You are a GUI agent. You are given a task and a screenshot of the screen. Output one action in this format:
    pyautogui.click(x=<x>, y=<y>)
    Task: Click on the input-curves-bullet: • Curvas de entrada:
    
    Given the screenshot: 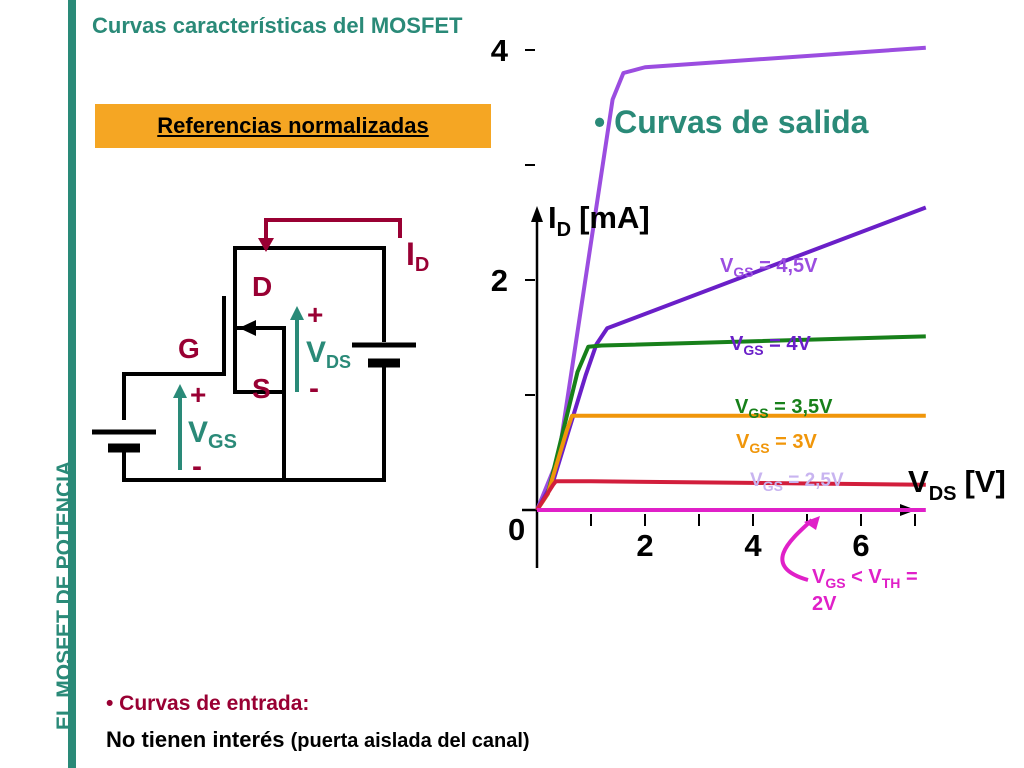 What is the action you would take?
    pyautogui.click(x=208, y=703)
    